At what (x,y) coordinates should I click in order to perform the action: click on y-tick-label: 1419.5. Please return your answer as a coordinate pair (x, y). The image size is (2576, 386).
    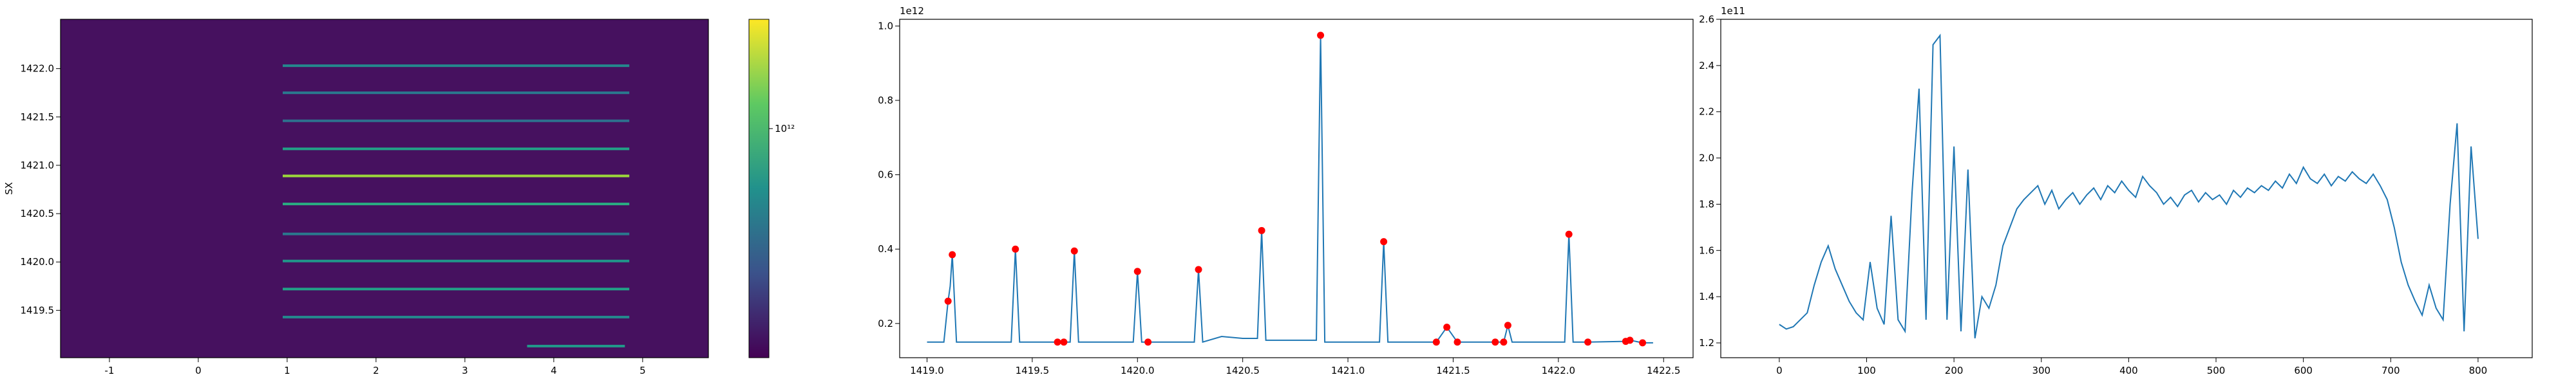
    Looking at the image, I should click on (38, 310).